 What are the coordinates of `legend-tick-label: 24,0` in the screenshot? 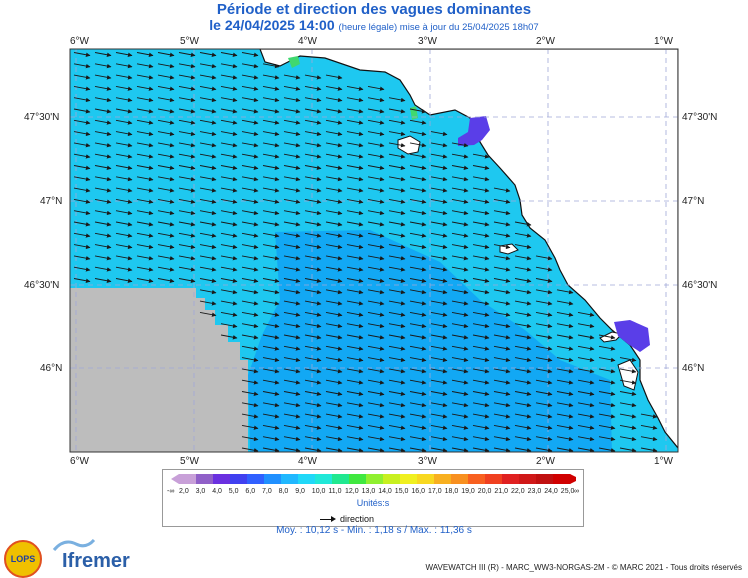 It's located at (551, 491).